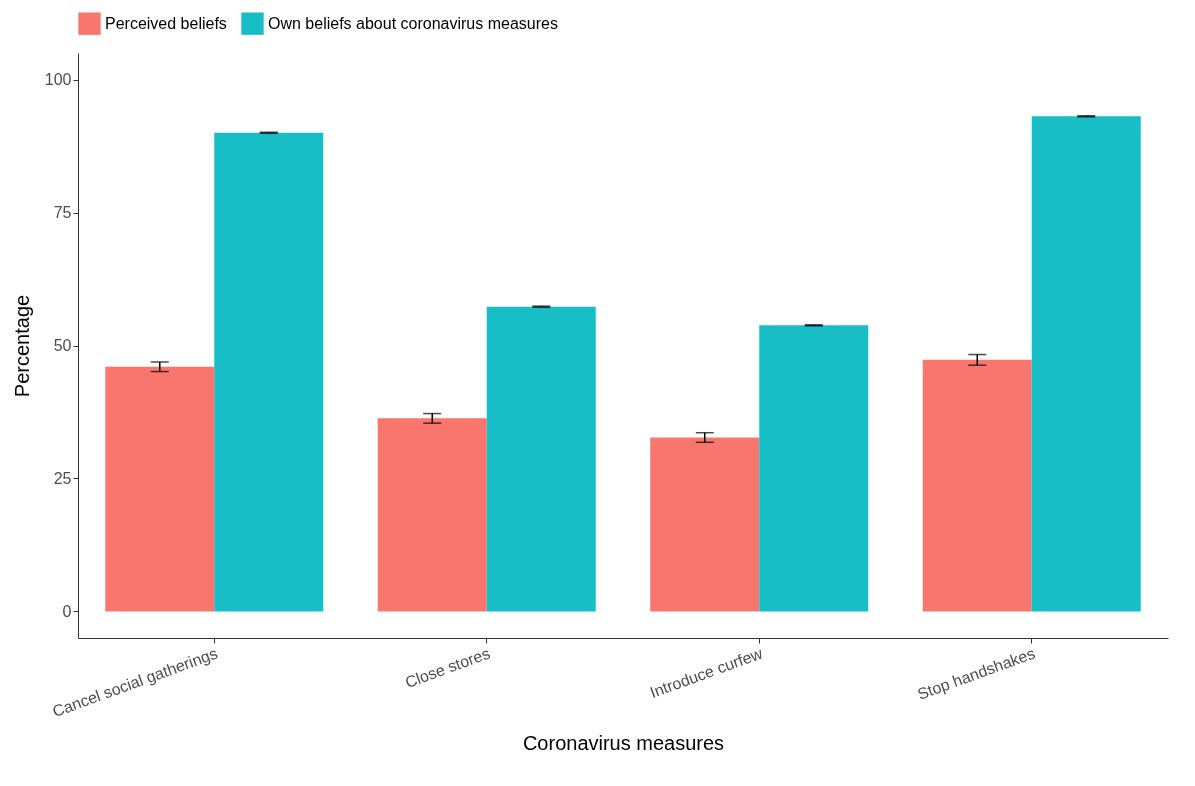 This screenshot has height=786, width=1195. Describe the element at coordinates (21, 346) in the screenshot. I see `y-axis-title: Percentage` at that location.